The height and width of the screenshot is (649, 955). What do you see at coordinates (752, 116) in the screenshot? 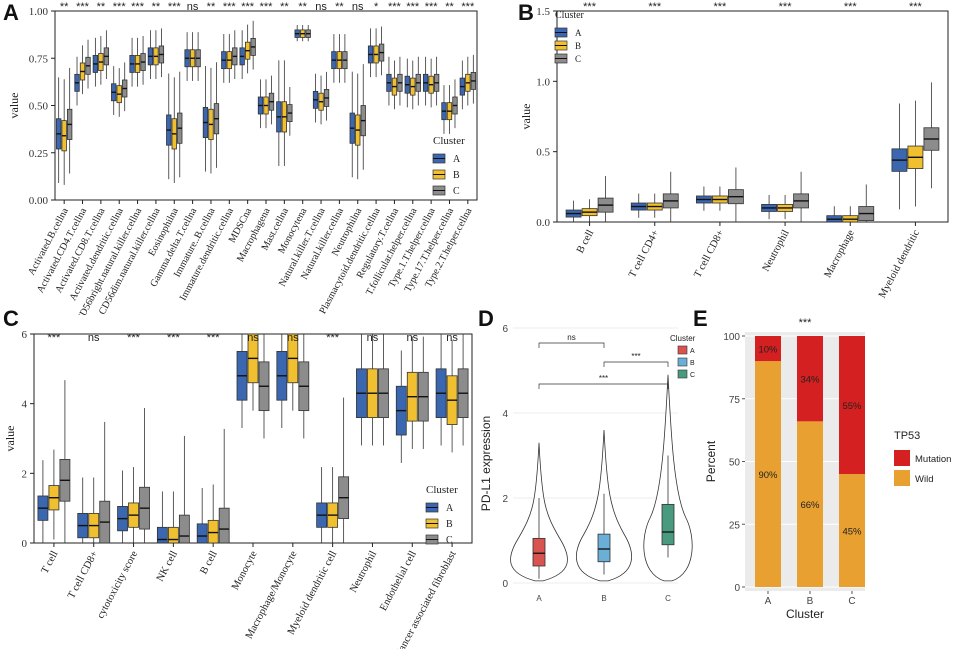
I see `plot-frame` at bounding box center [752, 116].